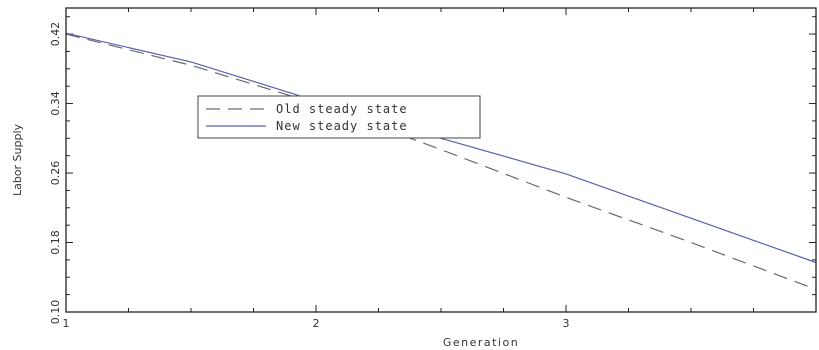 This screenshot has width=819, height=350. Describe the element at coordinates (55, 242) in the screenshot. I see `y-tick-label: 0.18` at that location.